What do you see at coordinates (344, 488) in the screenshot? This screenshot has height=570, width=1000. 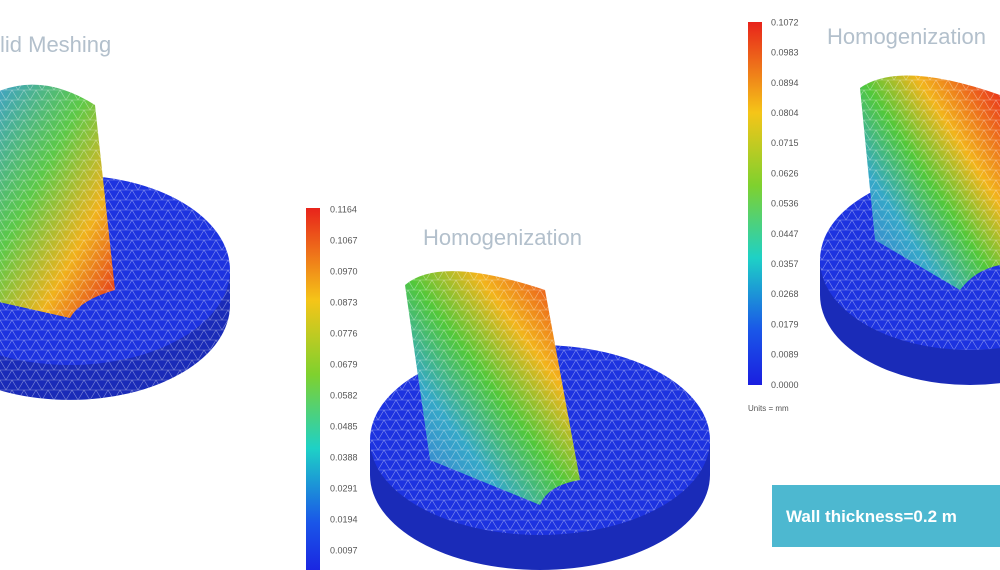 I see `colorbar-label: 0.0291` at bounding box center [344, 488].